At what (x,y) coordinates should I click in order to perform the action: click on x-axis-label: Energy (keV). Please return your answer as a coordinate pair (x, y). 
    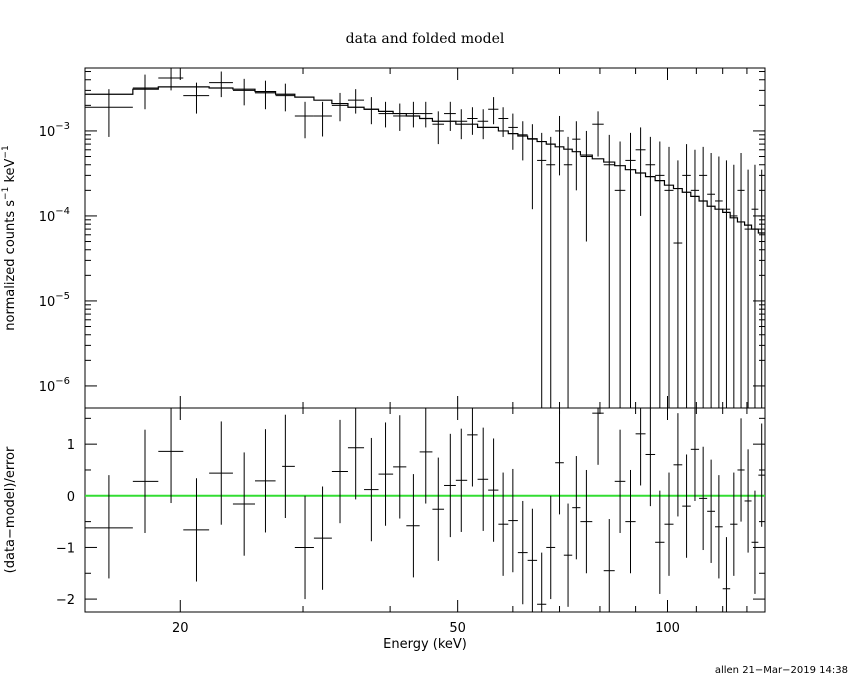
    Looking at the image, I should click on (425, 644).